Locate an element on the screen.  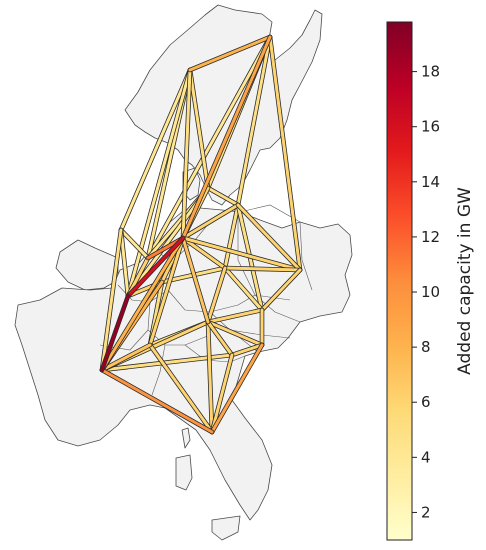
link-GB-BE is located at coordinates (124, 263).